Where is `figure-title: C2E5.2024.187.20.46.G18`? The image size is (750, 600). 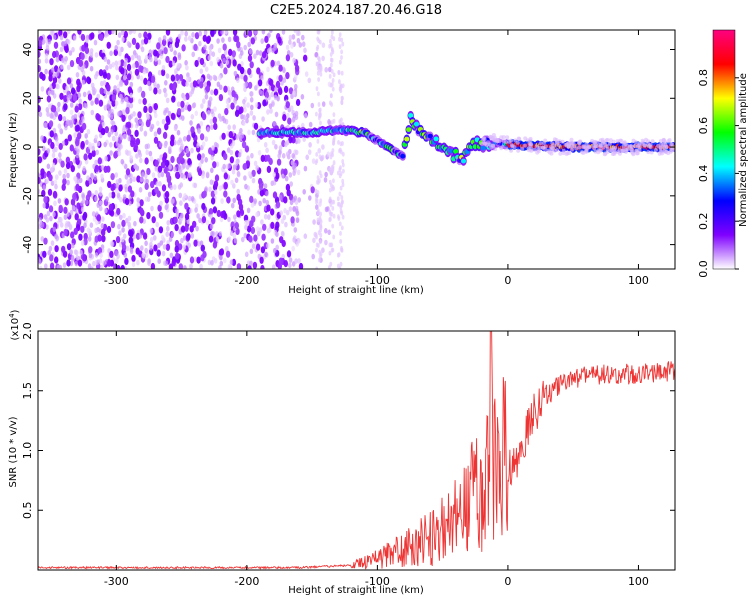
figure-title: C2E5.2024.187.20.46.G18 is located at coordinates (356, 10).